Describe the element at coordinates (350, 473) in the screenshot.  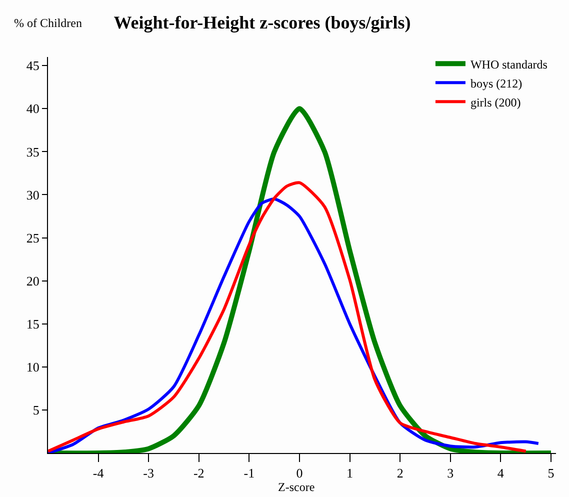
I see `x-tick-label: 1` at that location.